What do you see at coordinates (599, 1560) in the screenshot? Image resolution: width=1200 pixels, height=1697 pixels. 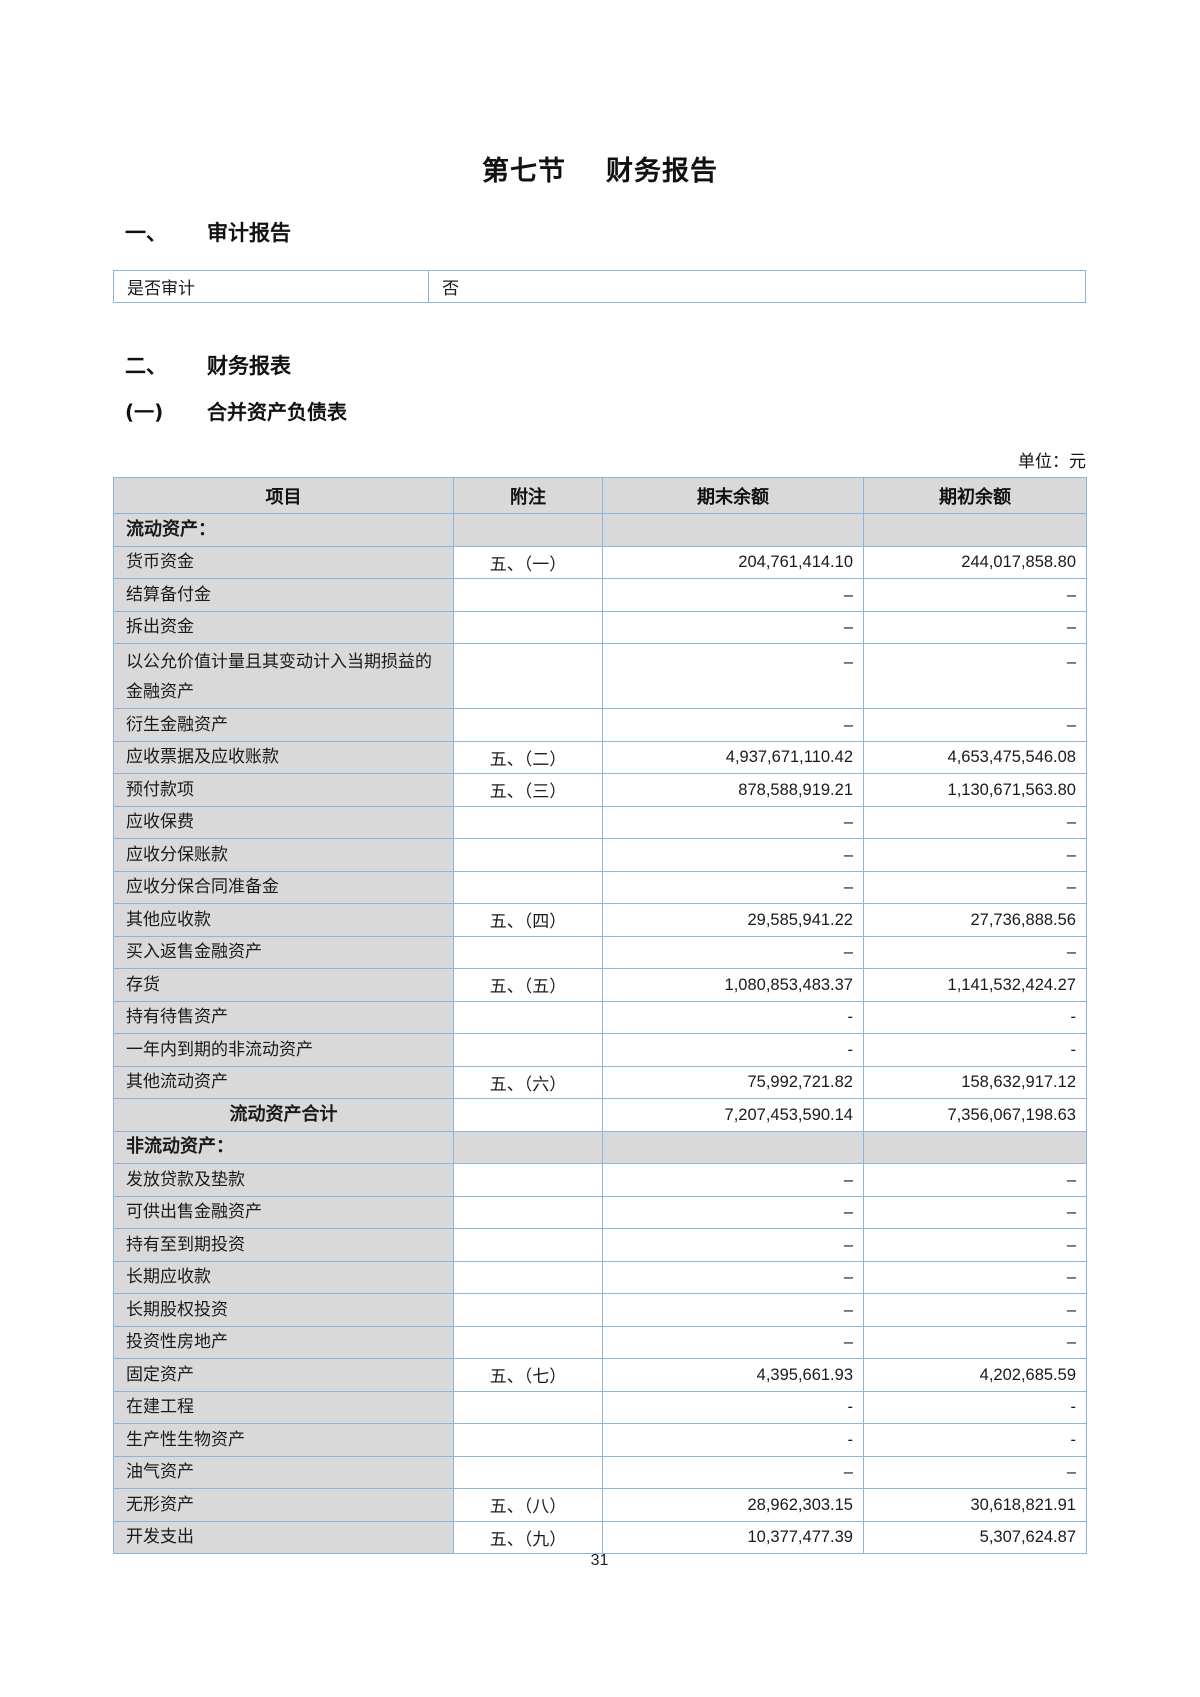 I see `page-number: 31` at bounding box center [599, 1560].